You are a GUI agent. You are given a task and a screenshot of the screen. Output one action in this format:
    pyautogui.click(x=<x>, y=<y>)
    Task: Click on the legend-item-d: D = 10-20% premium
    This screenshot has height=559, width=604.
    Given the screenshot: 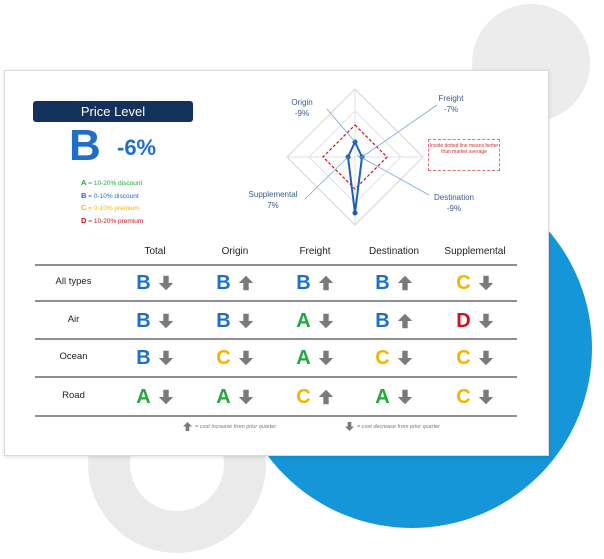 What is the action you would take?
    pyautogui.click(x=112, y=220)
    